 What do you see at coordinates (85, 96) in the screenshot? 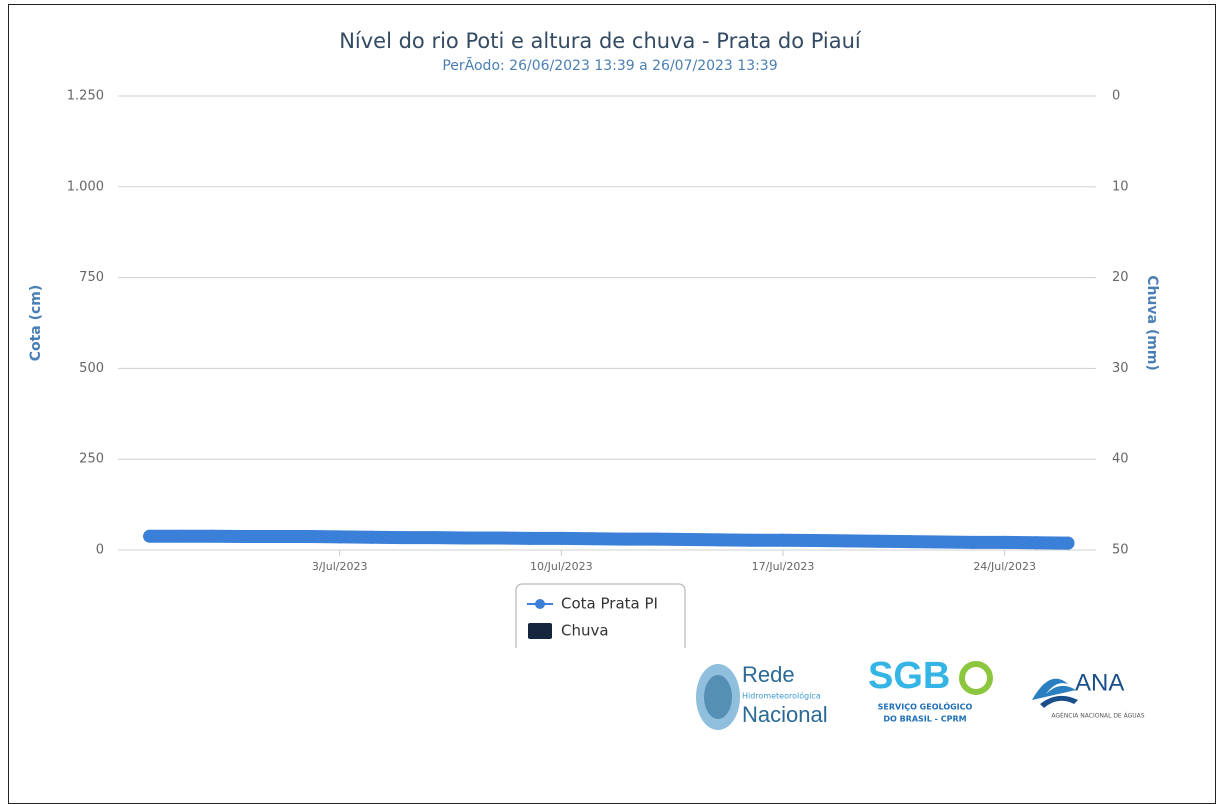
I see `y-tick-label: 1.250` at bounding box center [85, 96].